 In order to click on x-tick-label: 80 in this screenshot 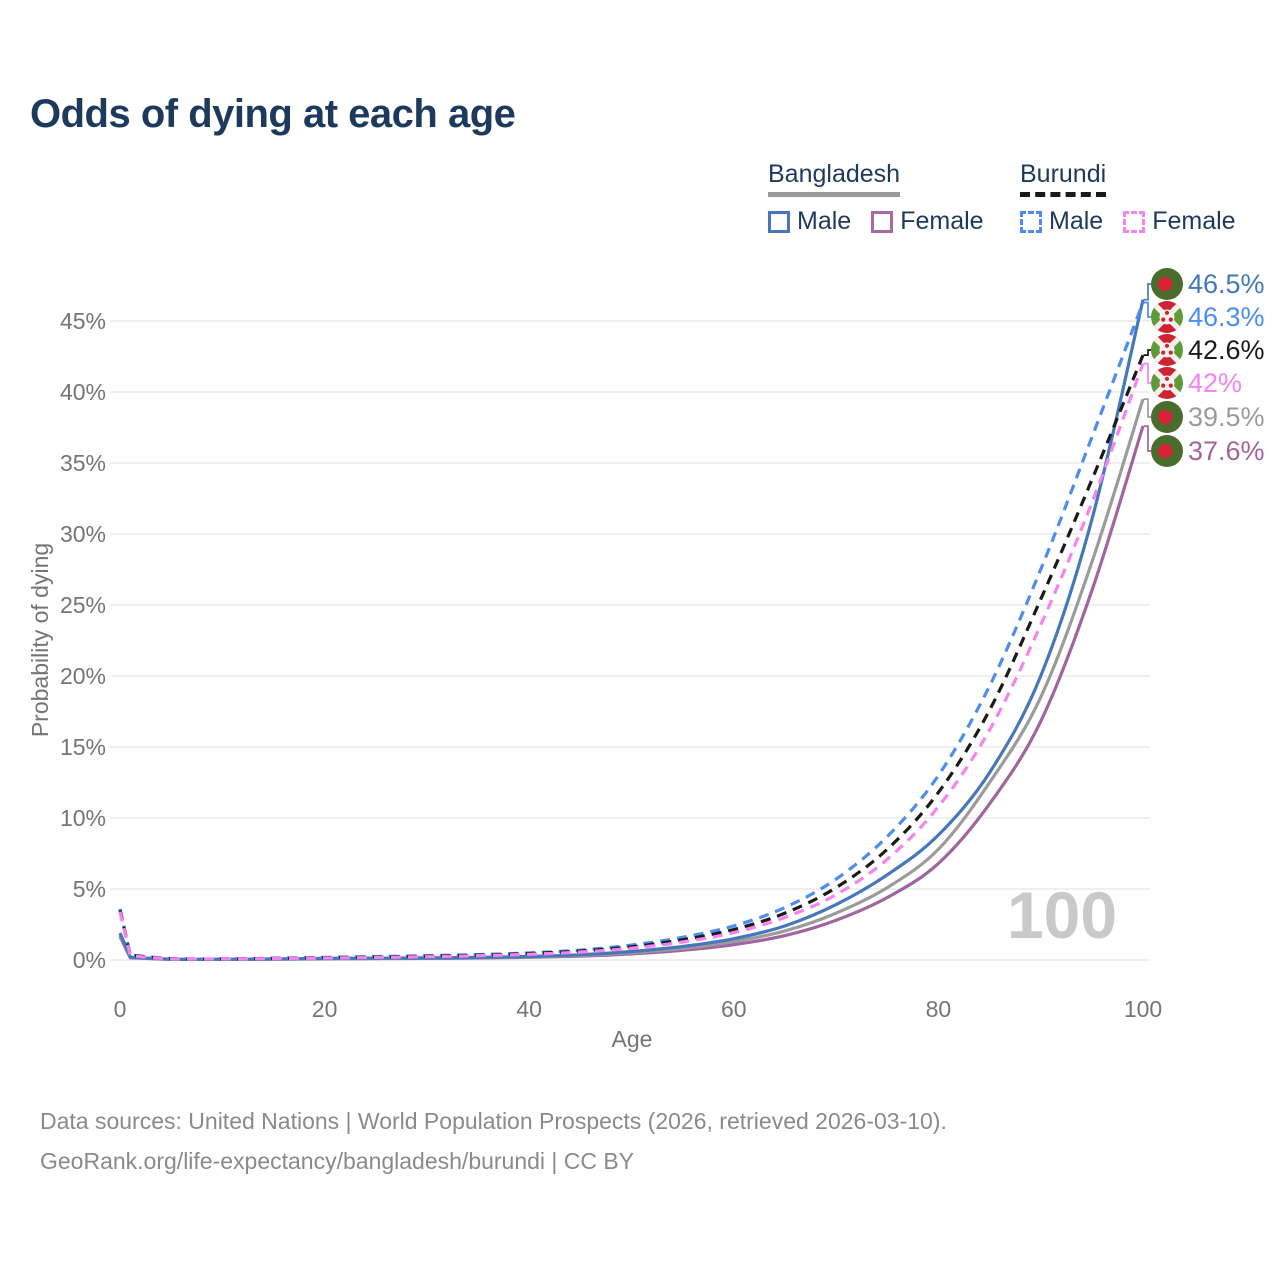, I will do `click(939, 1009)`.